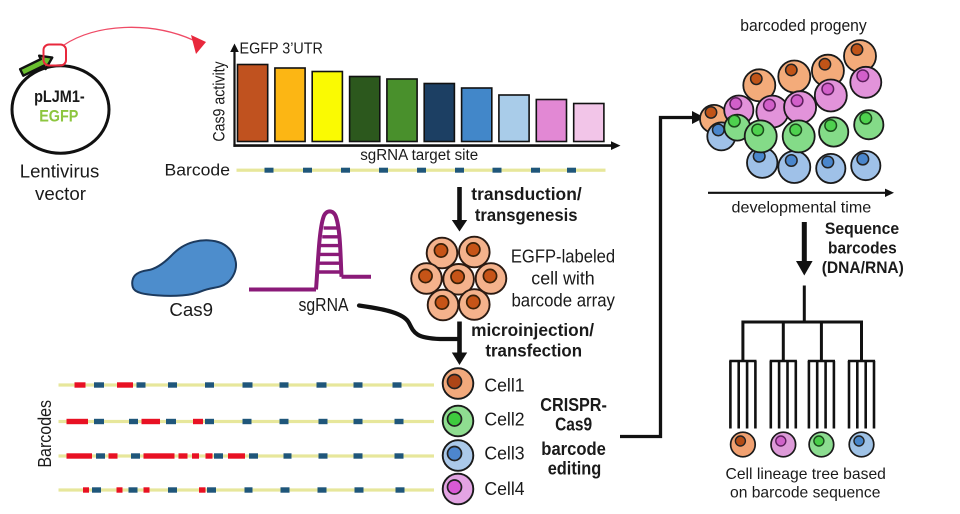 The height and width of the screenshot is (514, 960). I want to click on svg-text: Lentivirus, so click(60, 171).